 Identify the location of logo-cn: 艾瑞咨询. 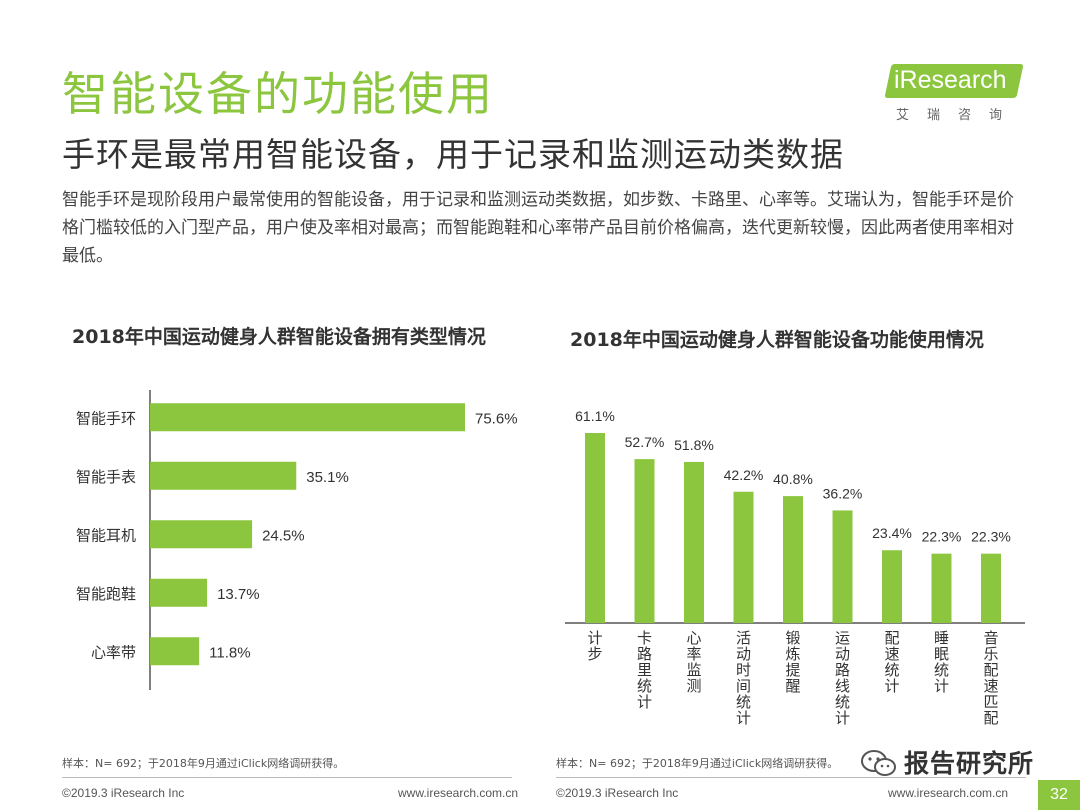
(958, 115).